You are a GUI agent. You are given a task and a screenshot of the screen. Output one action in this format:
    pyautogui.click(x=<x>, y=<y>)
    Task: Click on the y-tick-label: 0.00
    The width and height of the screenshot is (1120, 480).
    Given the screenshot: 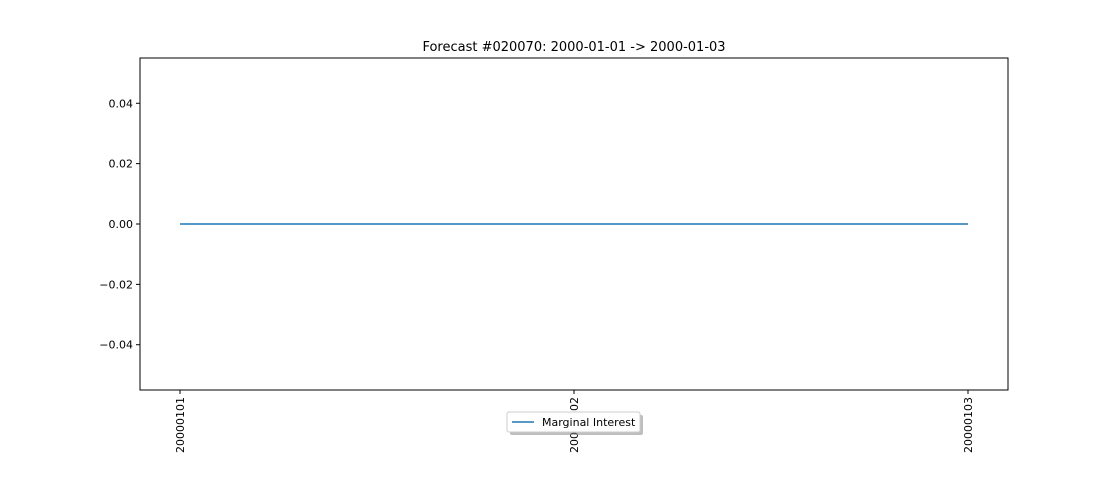 What is the action you would take?
    pyautogui.click(x=121, y=224)
    